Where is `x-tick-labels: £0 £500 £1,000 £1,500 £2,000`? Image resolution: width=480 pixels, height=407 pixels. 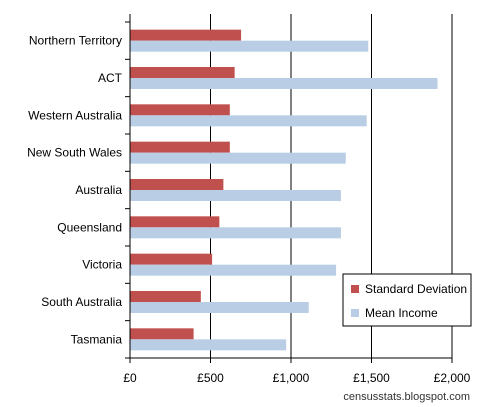 x-tick-labels: £0 £500 £1,000 £1,500 £2,000 is located at coordinates (296, 378).